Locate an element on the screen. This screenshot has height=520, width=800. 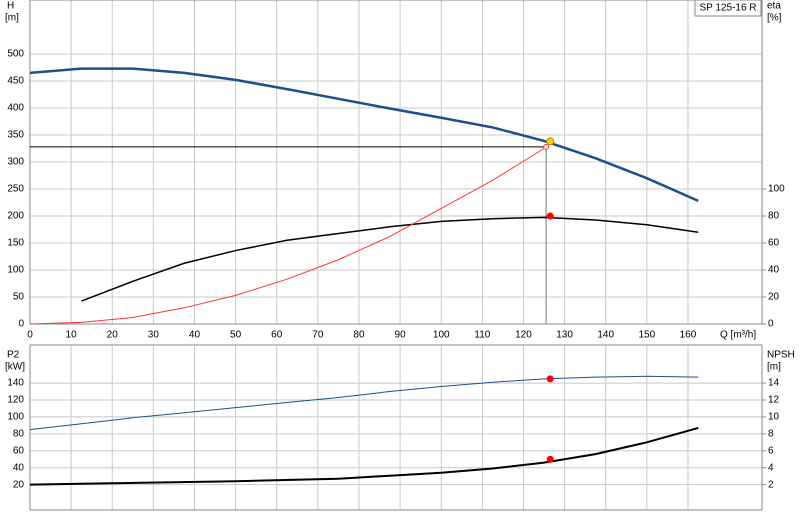
x-tick-label: 0 is located at coordinates (30, 335).